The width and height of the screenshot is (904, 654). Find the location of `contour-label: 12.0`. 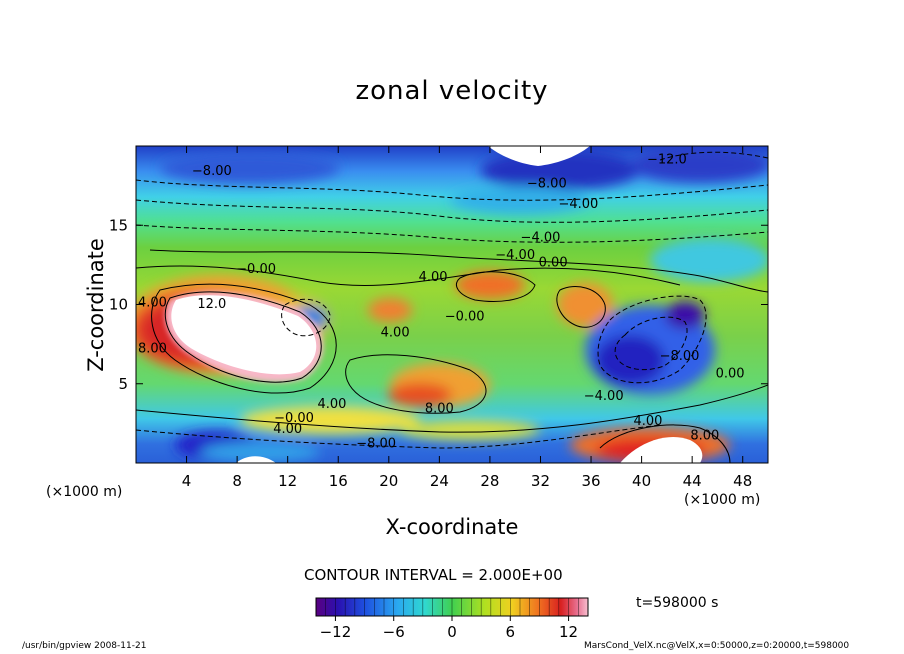

contour-label: 12.0 is located at coordinates (211, 304).